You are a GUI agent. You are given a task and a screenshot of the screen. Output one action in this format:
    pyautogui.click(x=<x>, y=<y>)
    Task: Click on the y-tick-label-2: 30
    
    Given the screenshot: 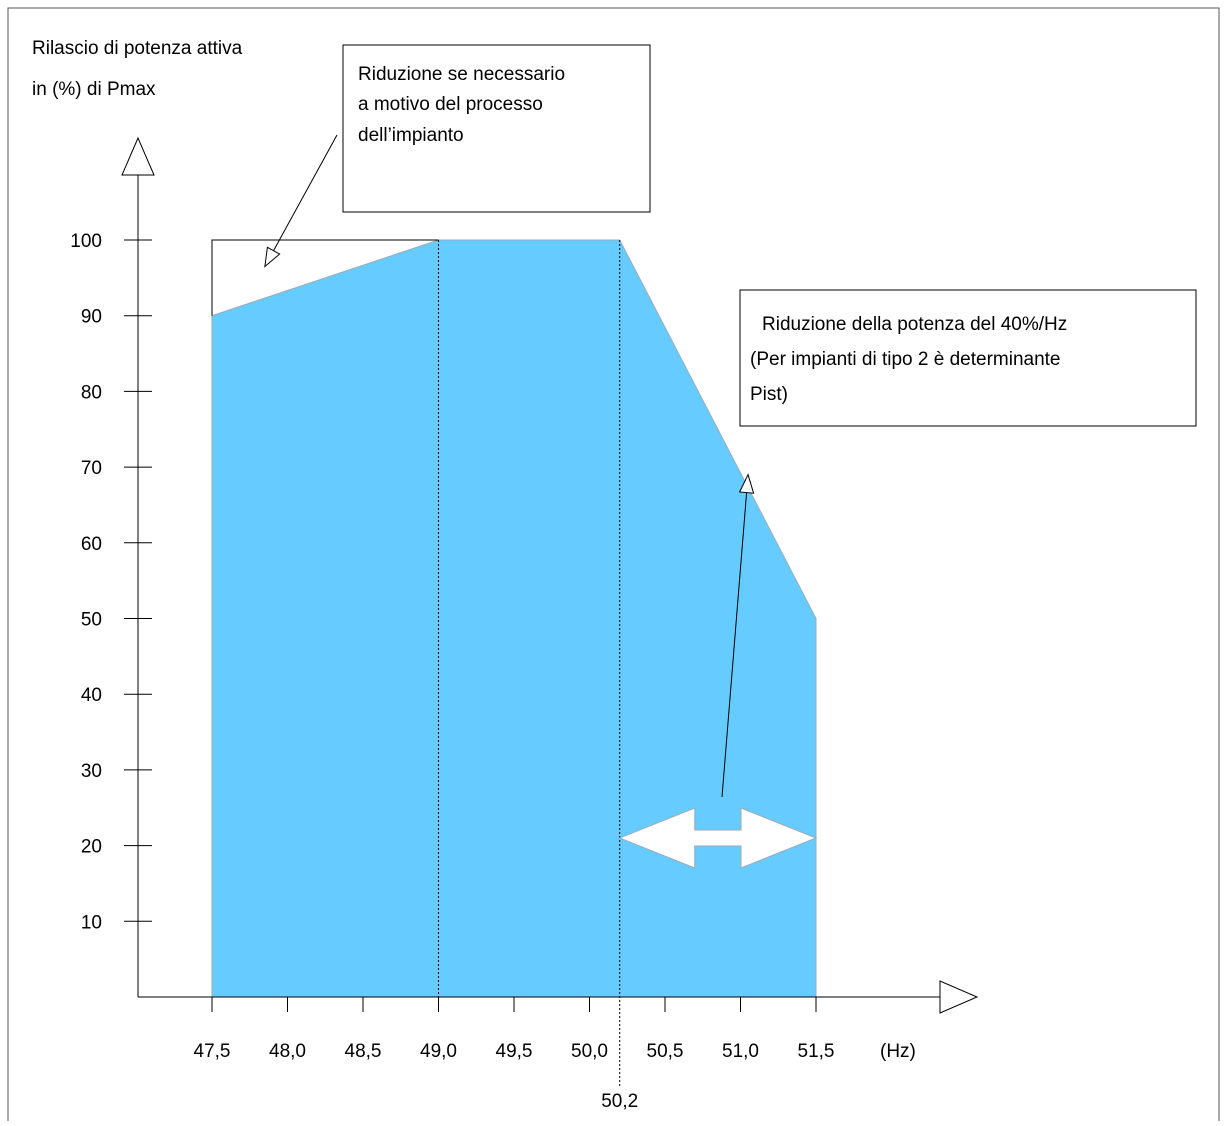 What is the action you would take?
    pyautogui.click(x=91, y=771)
    